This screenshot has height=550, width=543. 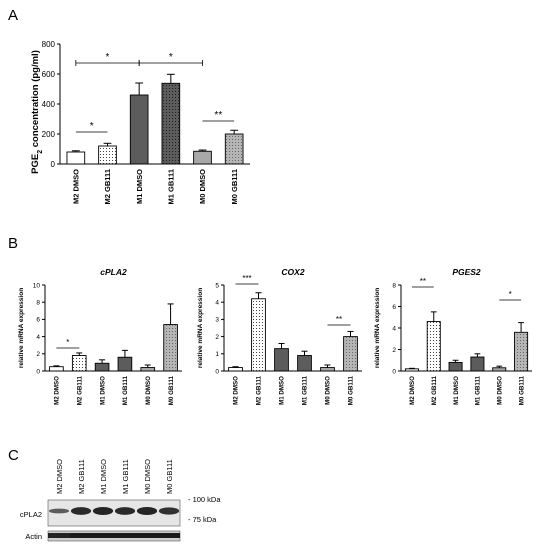 I want to click on panel-a-ylabel: PGE2 concentration (pg/ml), so click(x=37, y=112).